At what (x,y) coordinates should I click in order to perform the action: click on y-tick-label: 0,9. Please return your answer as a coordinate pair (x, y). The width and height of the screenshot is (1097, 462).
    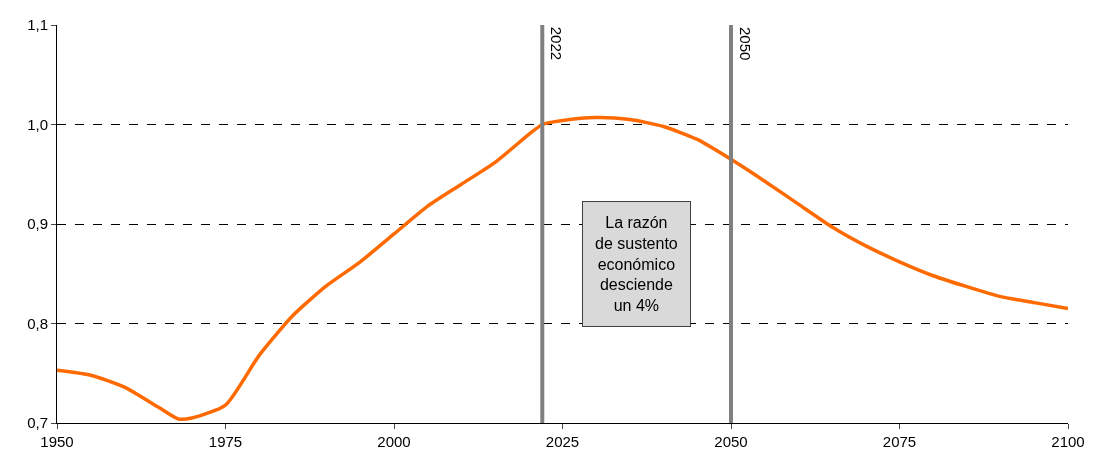
    Looking at the image, I should click on (37, 224).